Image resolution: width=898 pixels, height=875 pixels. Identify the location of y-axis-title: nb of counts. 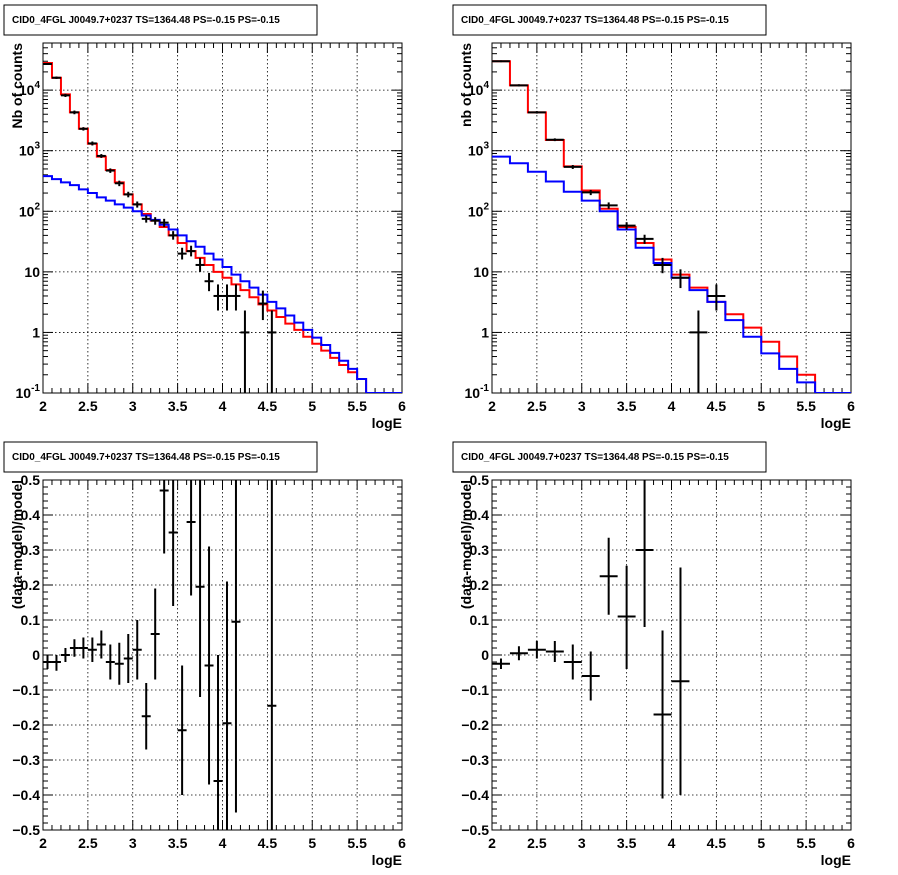
(466, 85).